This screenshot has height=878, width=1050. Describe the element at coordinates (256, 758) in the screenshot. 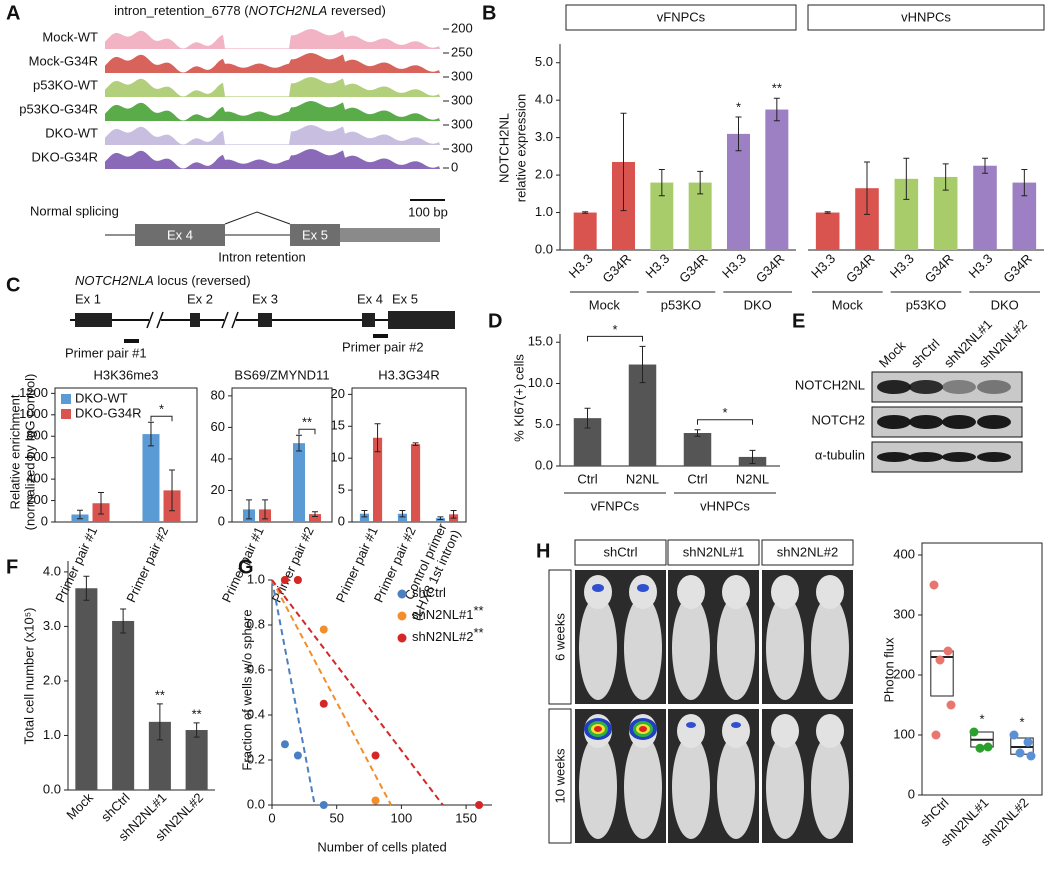

I see `y-tick-label: 0.2` at that location.